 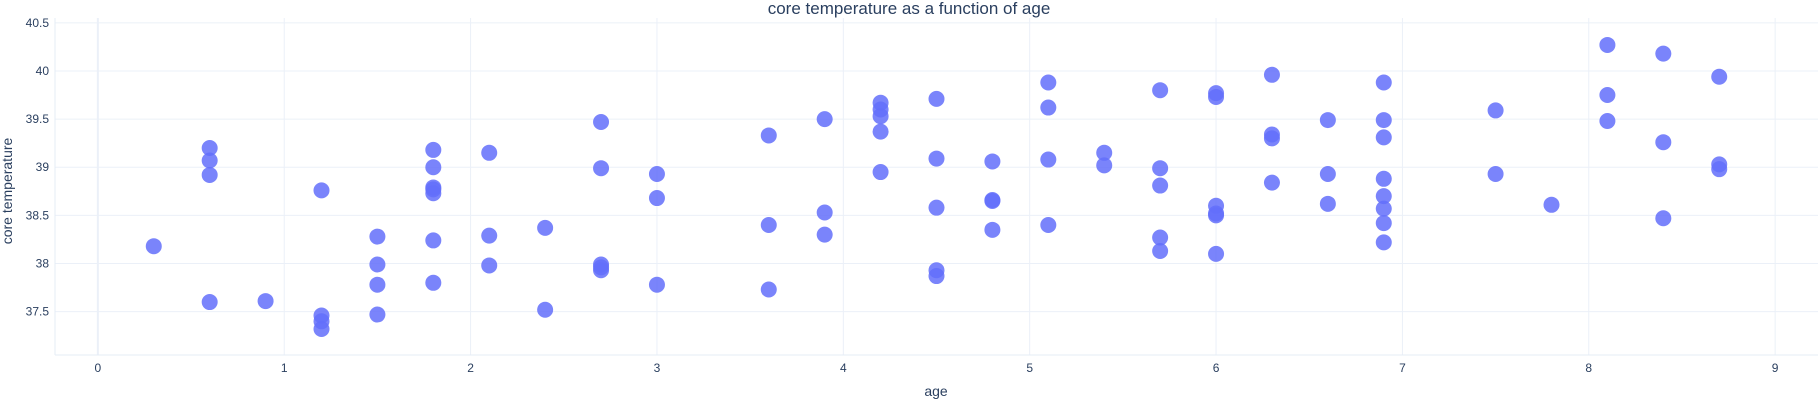 What do you see at coordinates (38, 215) in the screenshot?
I see `y-tick-label: 38.5` at bounding box center [38, 215].